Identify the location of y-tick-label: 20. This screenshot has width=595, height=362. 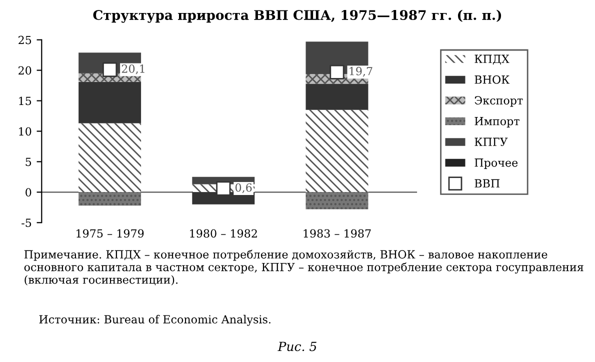
(25, 70).